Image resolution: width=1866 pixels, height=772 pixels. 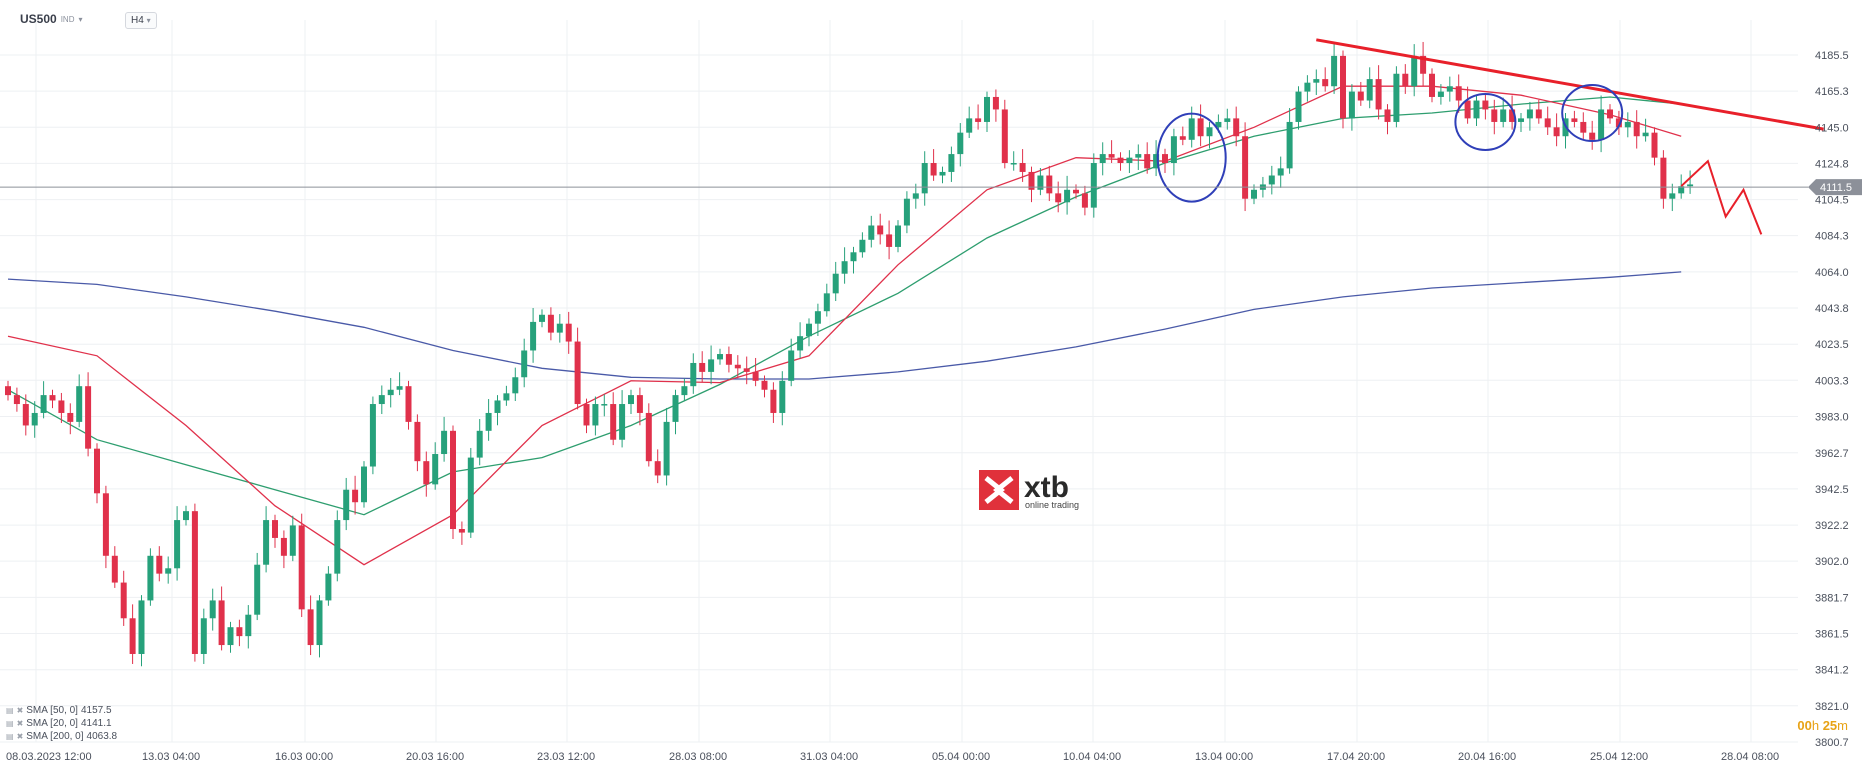 I want to click on x-tick-label: 28.04 08:00, so click(x=1750, y=757).